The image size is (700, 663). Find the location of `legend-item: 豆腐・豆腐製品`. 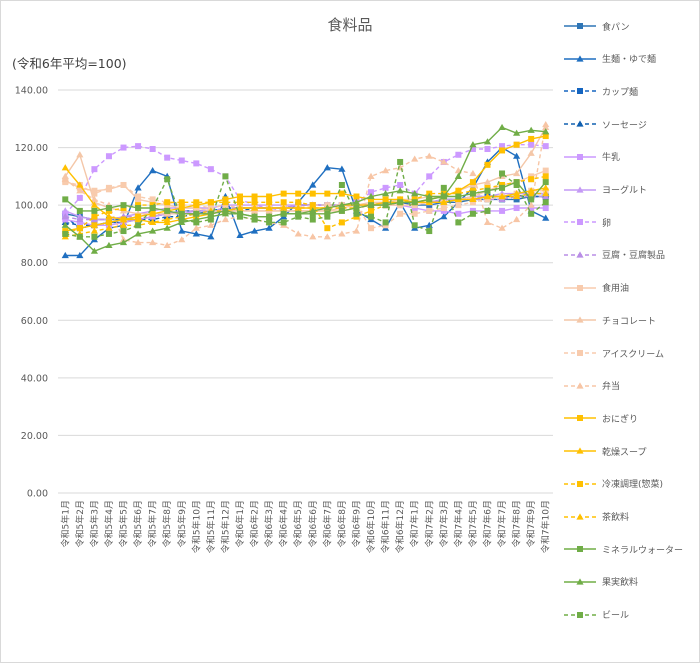

legend-item: 豆腐・豆腐製品 is located at coordinates (613, 255).